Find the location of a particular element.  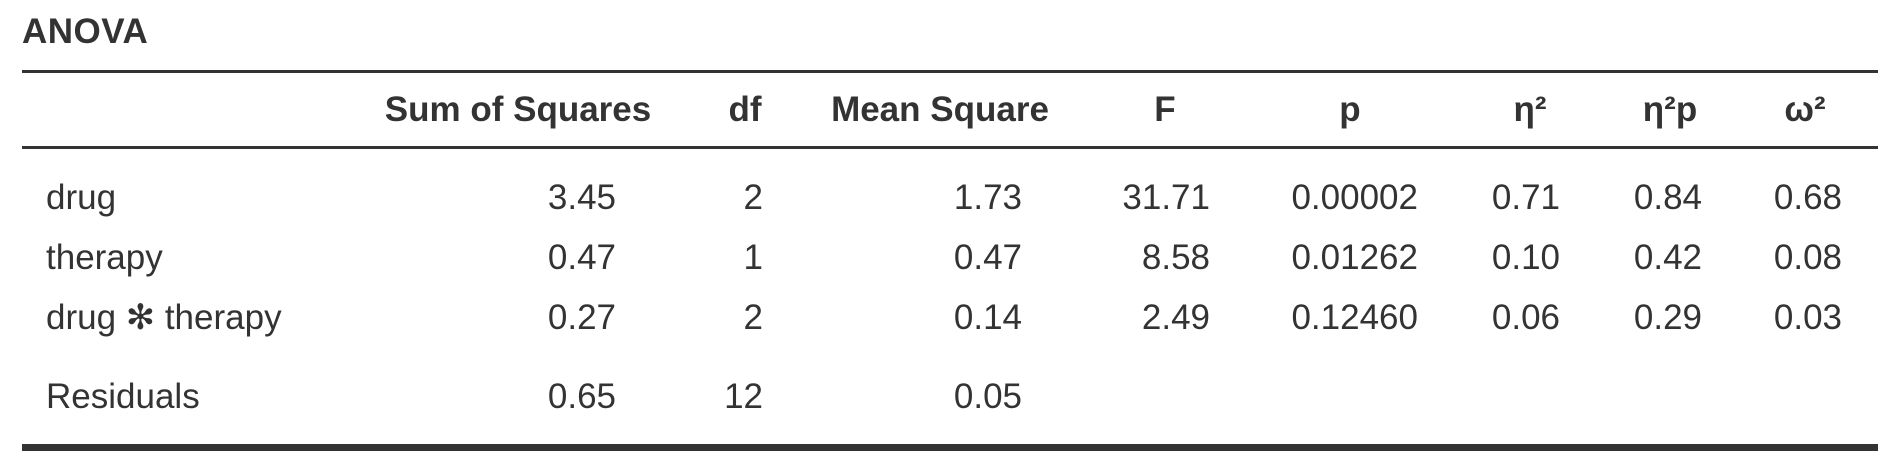

cell-mean-square: 1.73 is located at coordinates (987, 197).